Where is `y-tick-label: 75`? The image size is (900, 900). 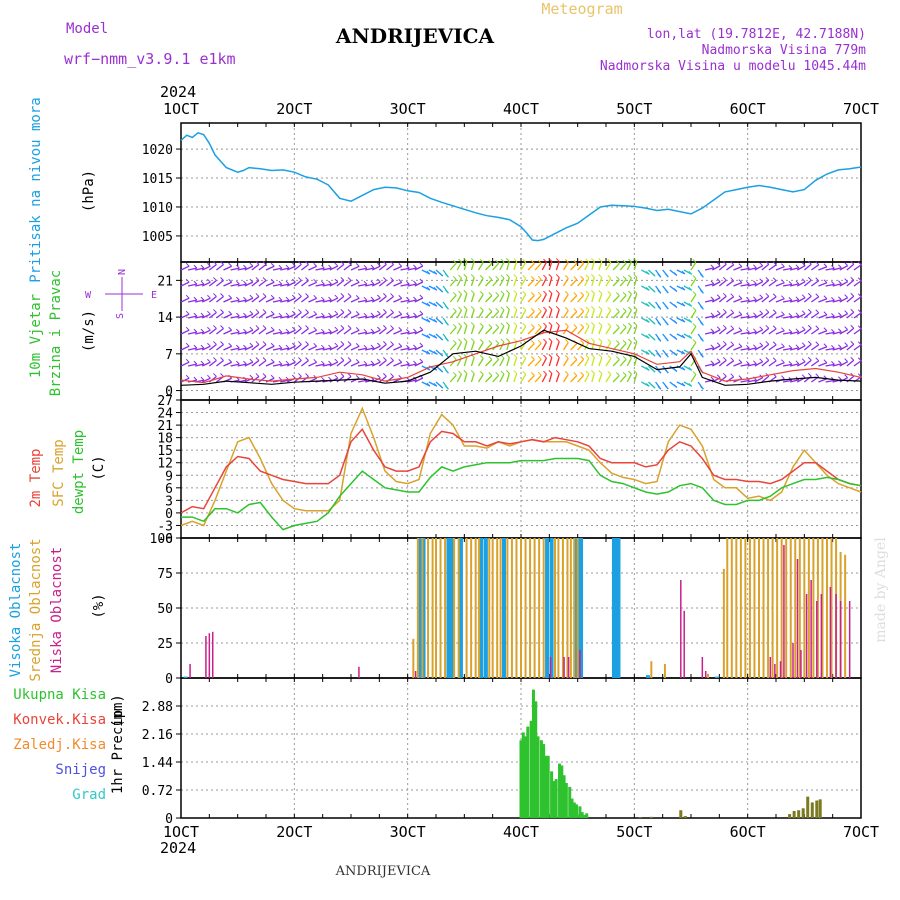 y-tick-label: 75 is located at coordinates (165, 574).